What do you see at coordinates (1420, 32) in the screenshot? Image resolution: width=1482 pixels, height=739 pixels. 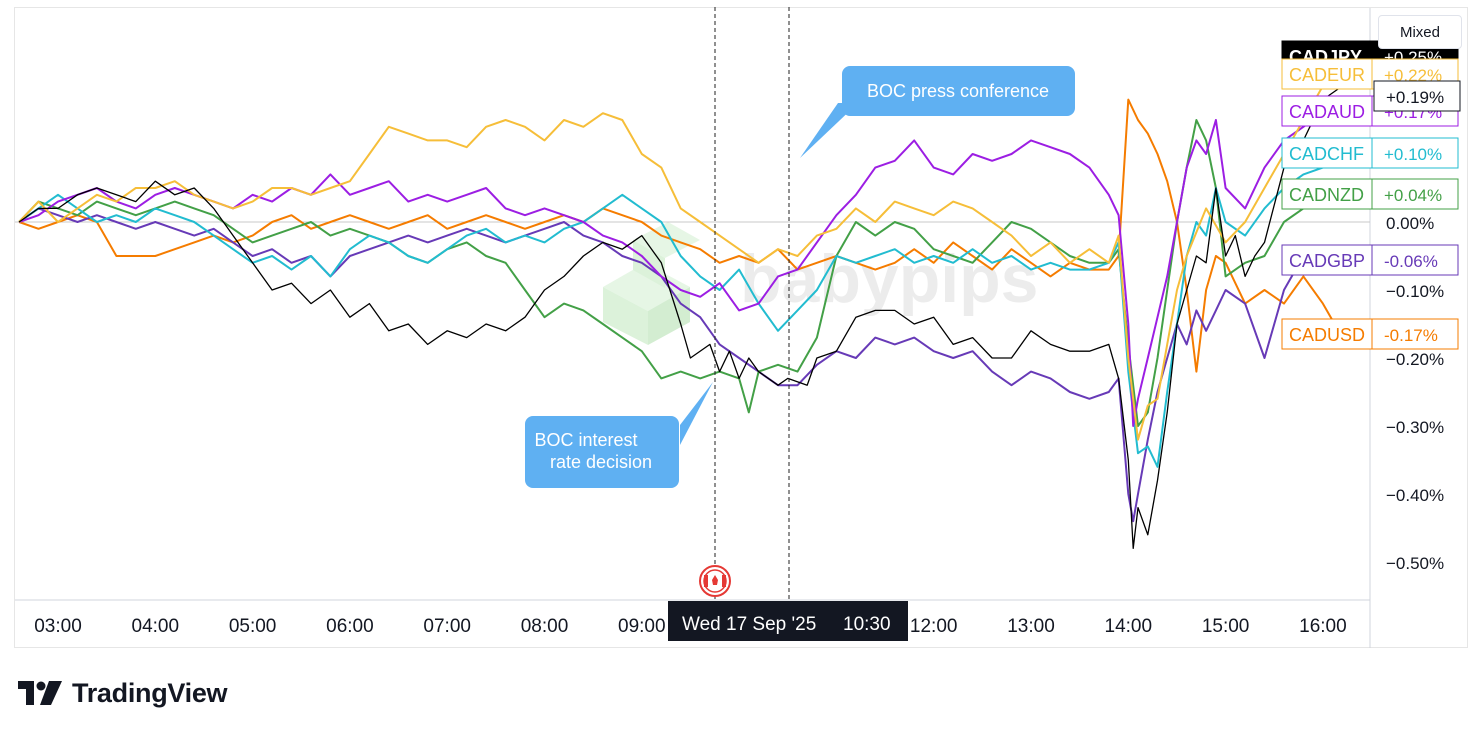 I see `mixed-scale-button: Mixed` at bounding box center [1420, 32].